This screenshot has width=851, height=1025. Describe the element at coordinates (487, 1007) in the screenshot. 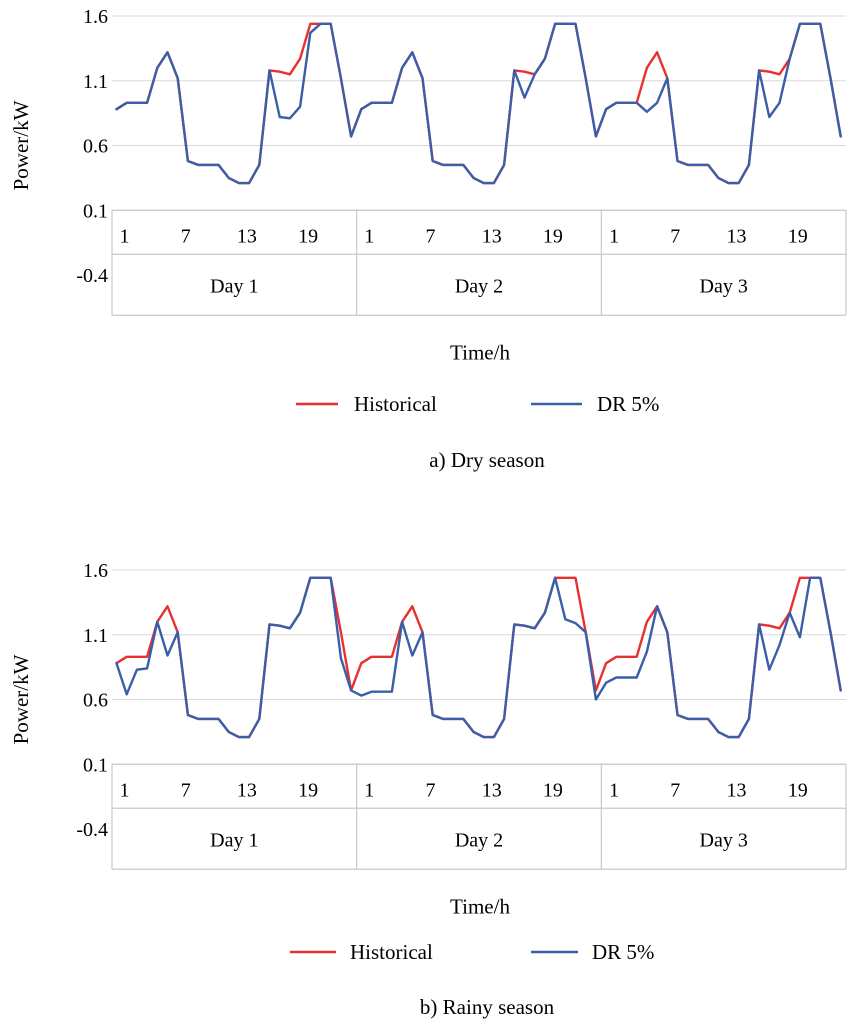

I see `chart-caption: b) Rainy season` at that location.